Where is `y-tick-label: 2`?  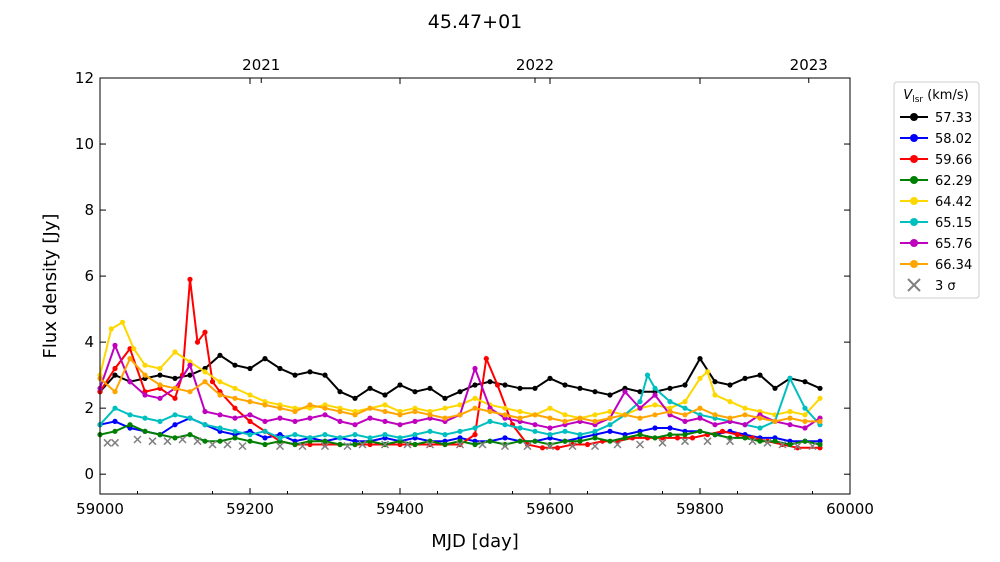 y-tick-label: 2 is located at coordinates (89, 408).